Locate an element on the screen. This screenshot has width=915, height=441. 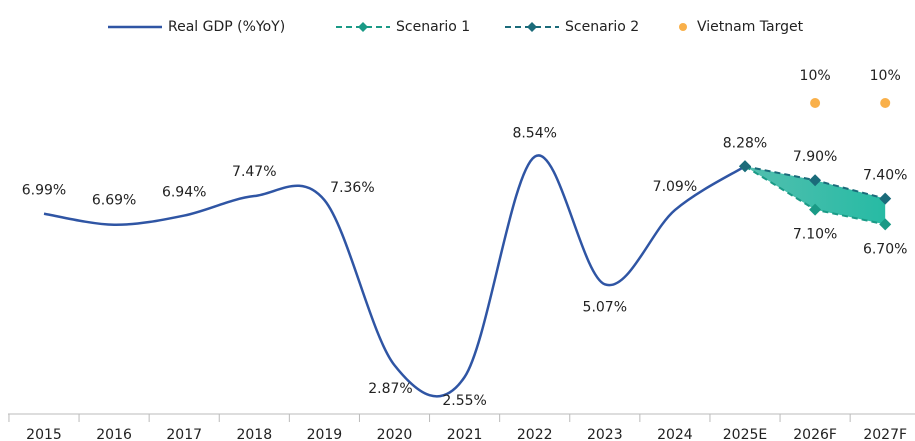
data-label: 7.09% is located at coordinates (675, 187).